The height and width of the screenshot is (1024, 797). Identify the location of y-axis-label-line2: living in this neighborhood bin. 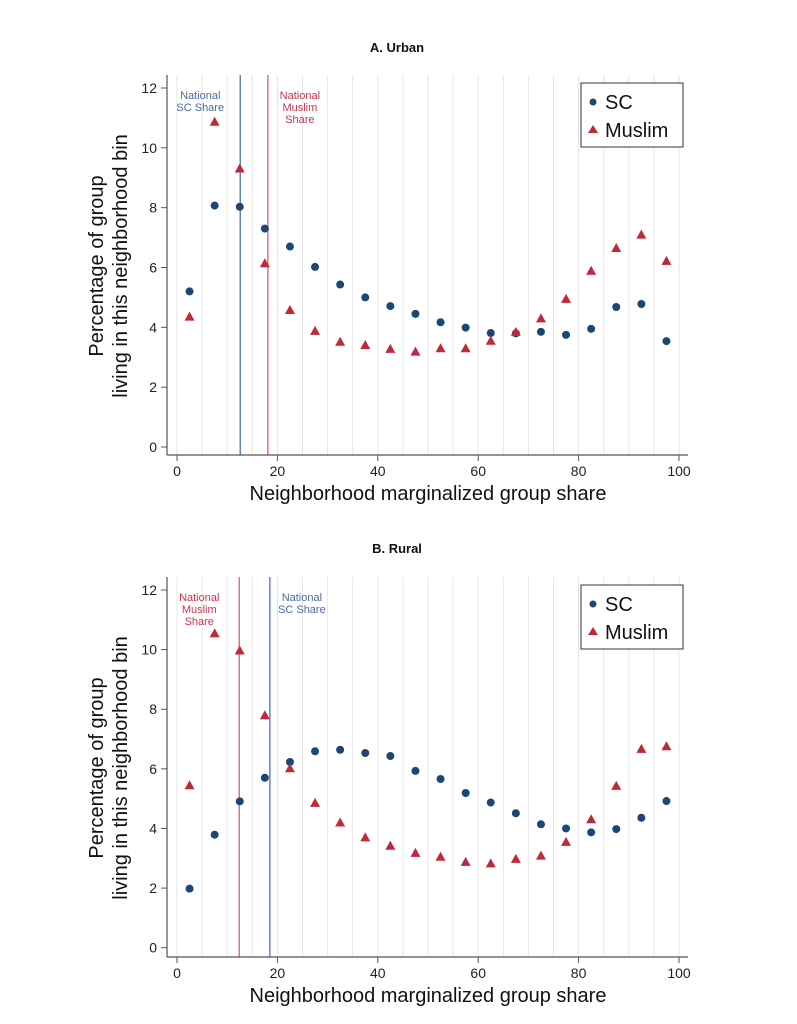
(121, 266).